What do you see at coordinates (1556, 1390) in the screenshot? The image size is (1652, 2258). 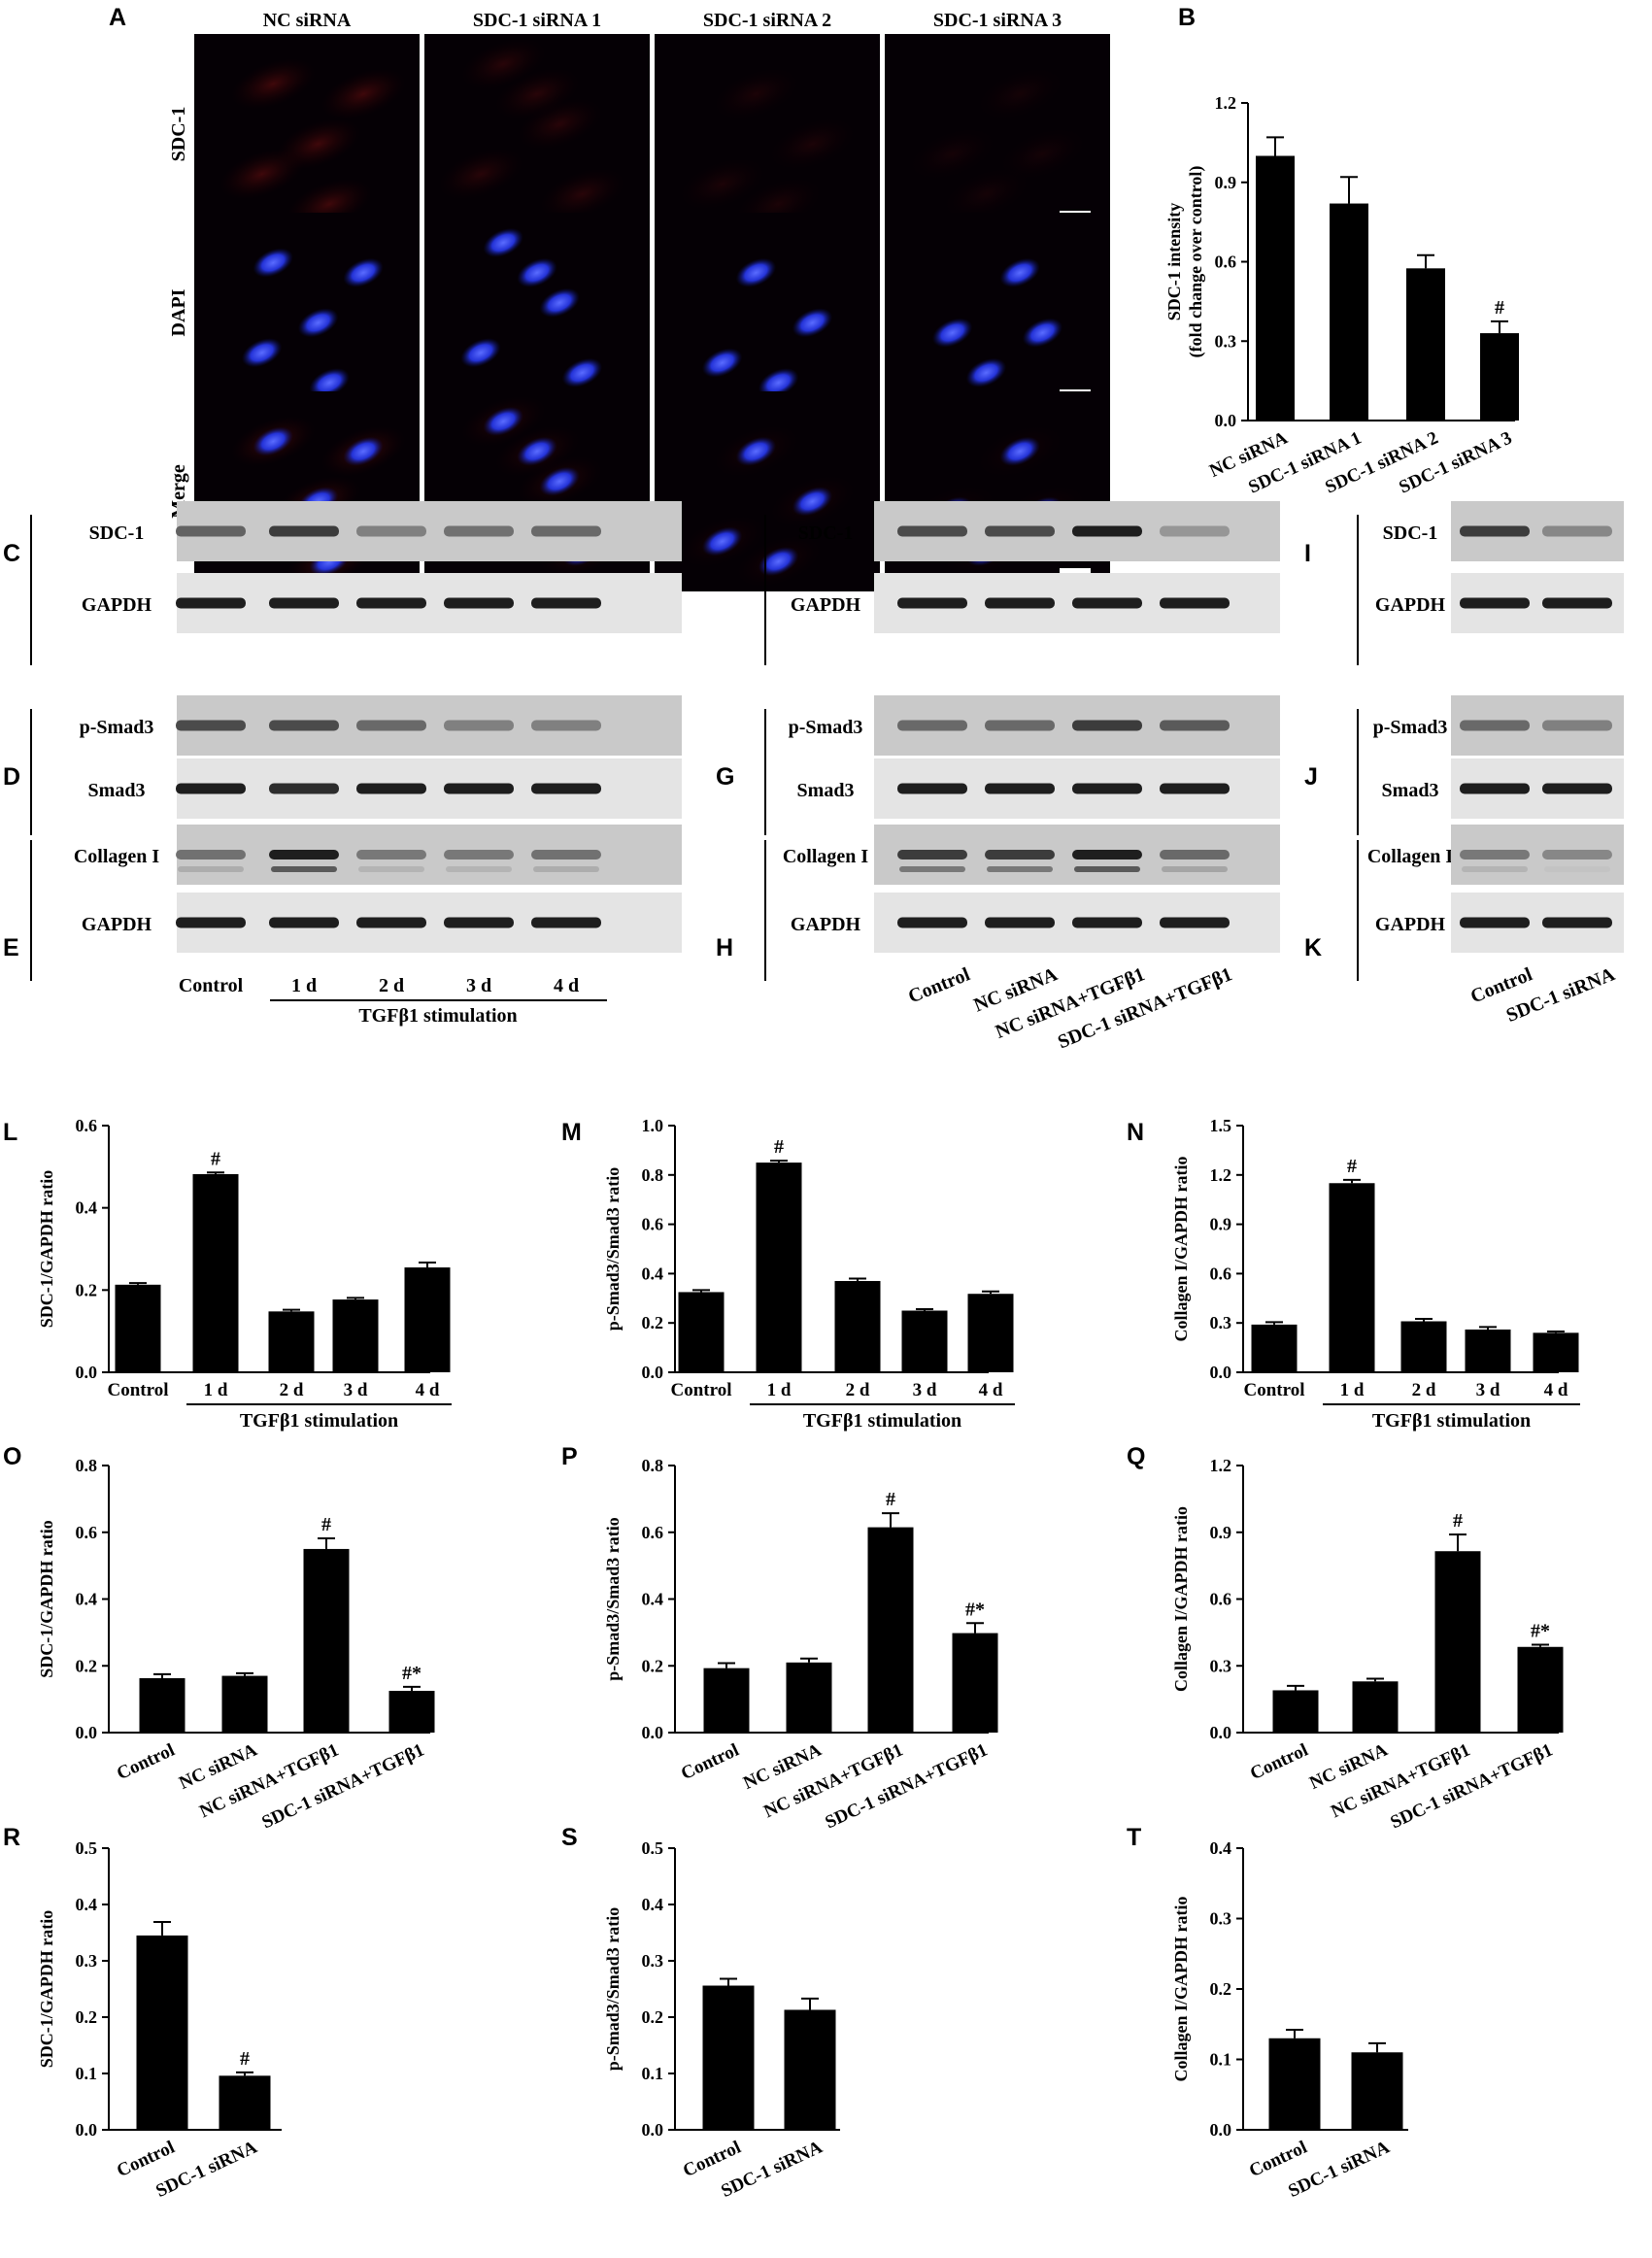 I see `x-tick-label: 4 d` at bounding box center [1556, 1390].